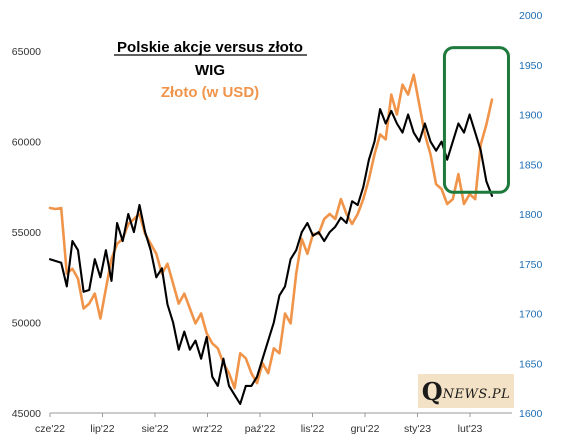  What do you see at coordinates (531, 66) in the screenshot?
I see `y-right-tick-label: 1950` at bounding box center [531, 66].